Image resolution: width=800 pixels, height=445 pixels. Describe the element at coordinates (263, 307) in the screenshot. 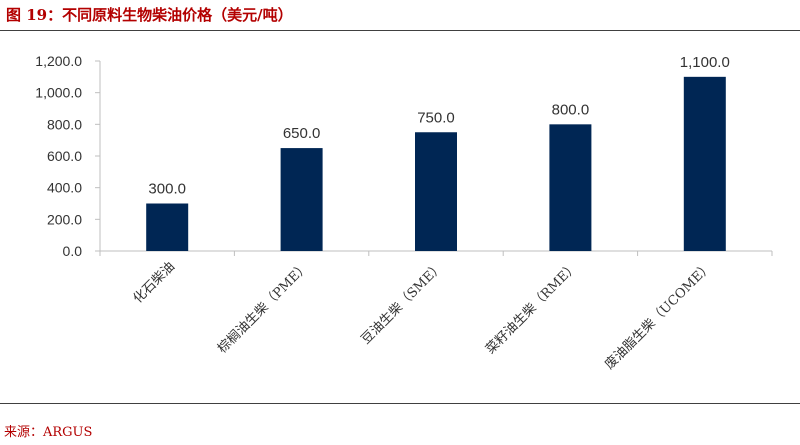

I see `x-category-label: 棕榈油生柴（PME）` at that location.